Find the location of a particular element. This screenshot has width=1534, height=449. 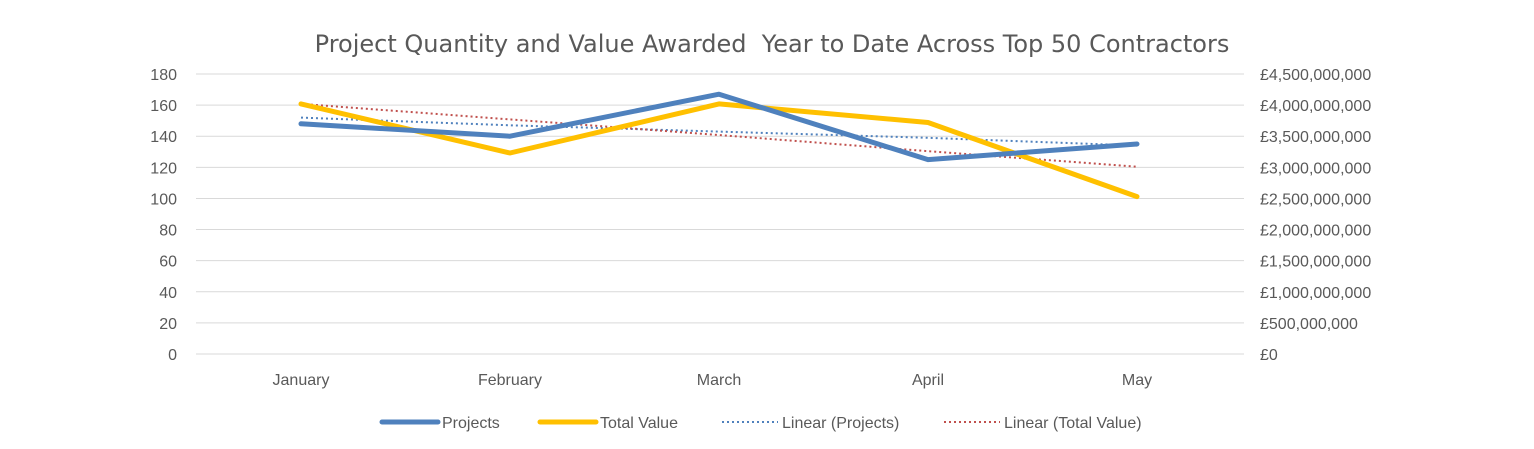

legend-label: Linear (Total Value) is located at coordinates (1073, 423).